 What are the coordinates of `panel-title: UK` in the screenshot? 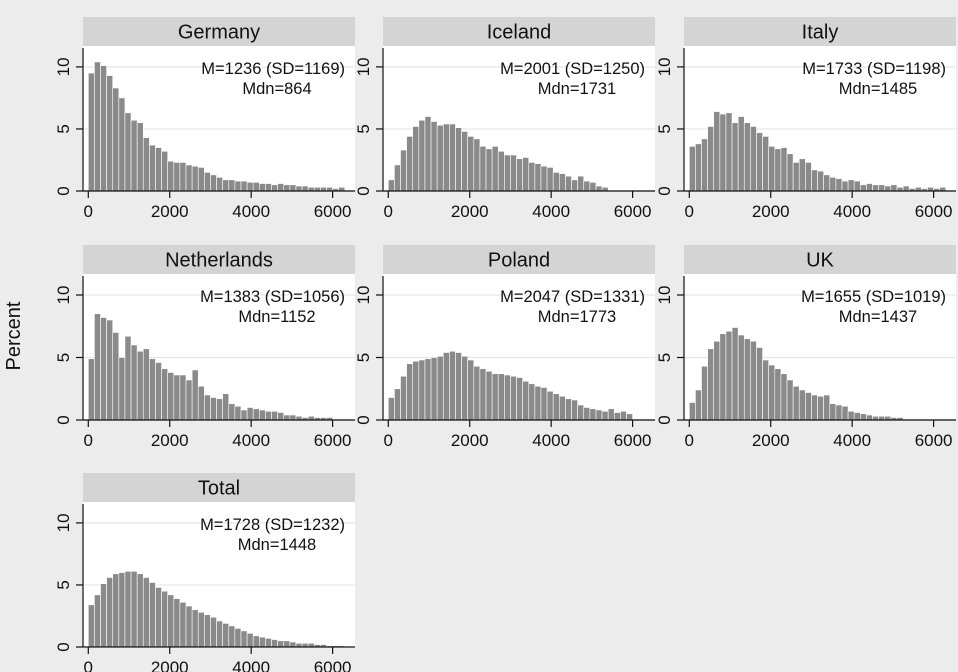 It's located at (820, 261).